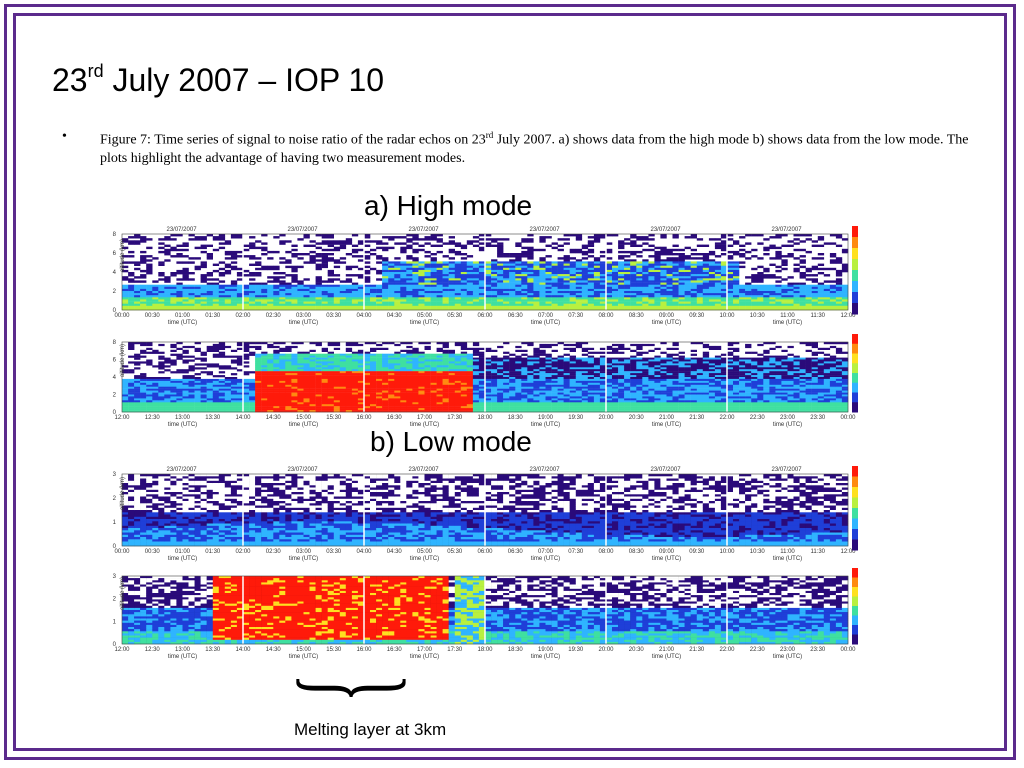 The height and width of the screenshot is (768, 1024). I want to click on x-tick-label: 04:30, so click(395, 552).